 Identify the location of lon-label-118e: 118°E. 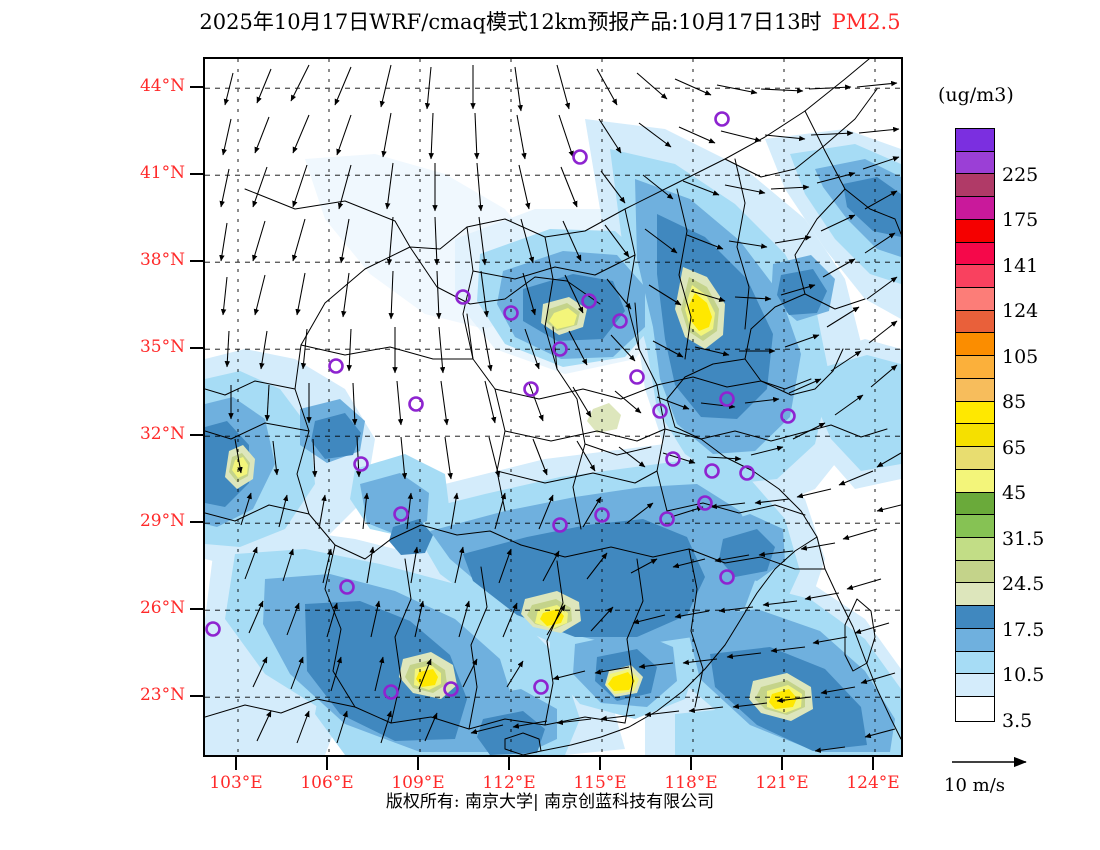
(691, 783).